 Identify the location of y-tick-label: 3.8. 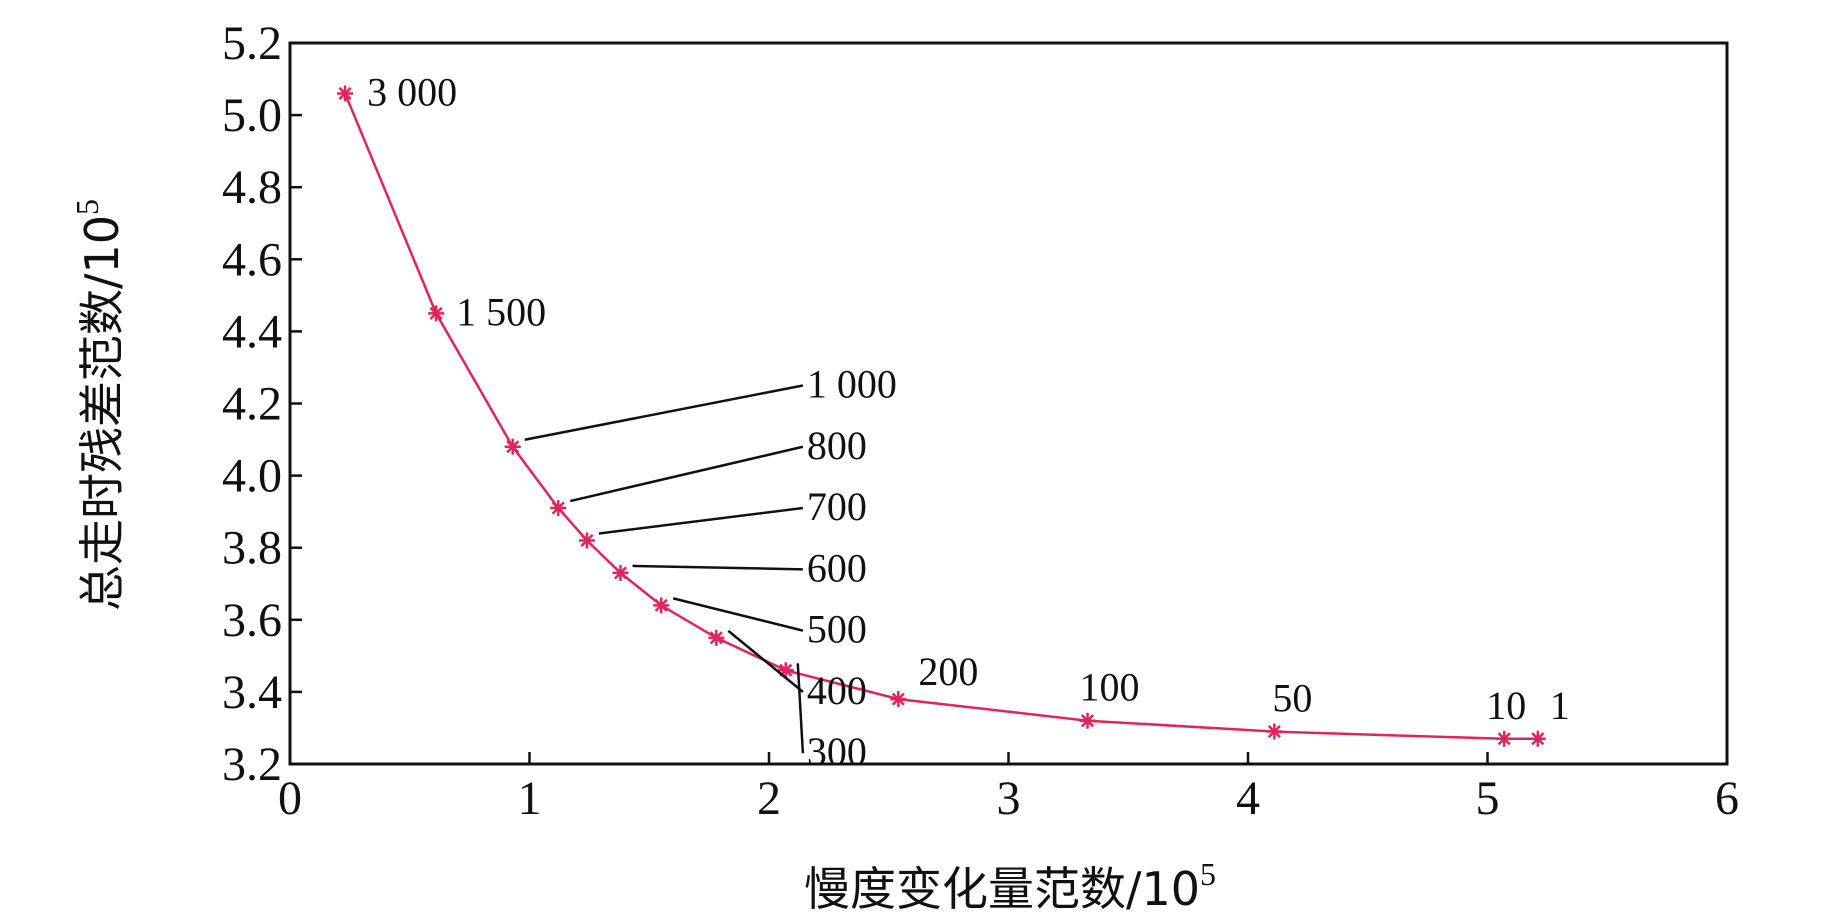
(252, 548).